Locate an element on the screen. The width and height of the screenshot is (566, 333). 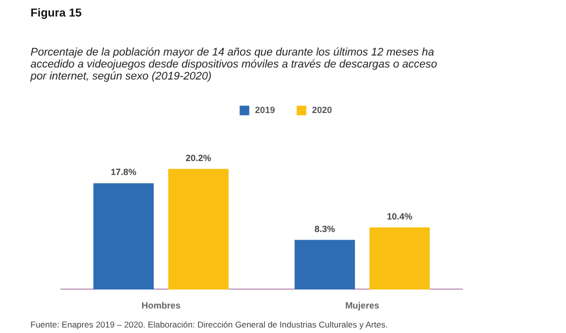
legend-label: 2020 is located at coordinates (322, 110).